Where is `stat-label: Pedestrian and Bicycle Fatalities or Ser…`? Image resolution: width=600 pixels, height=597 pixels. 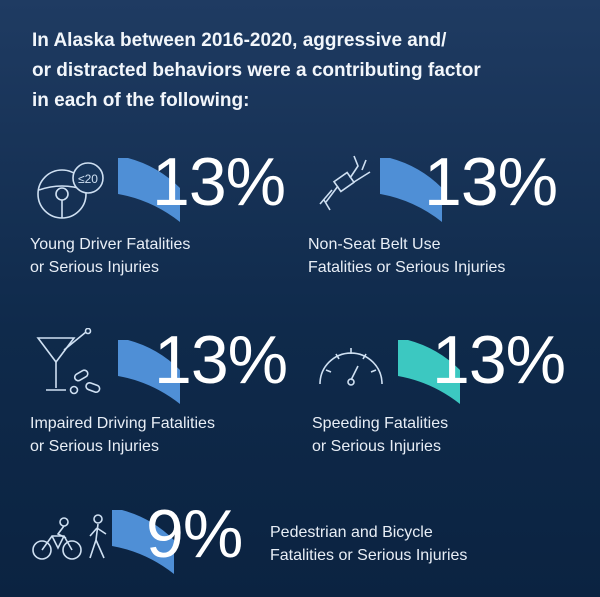
stat-label: Pedestrian and Bicycle Fatalities or Ser… is located at coordinates (368, 544).